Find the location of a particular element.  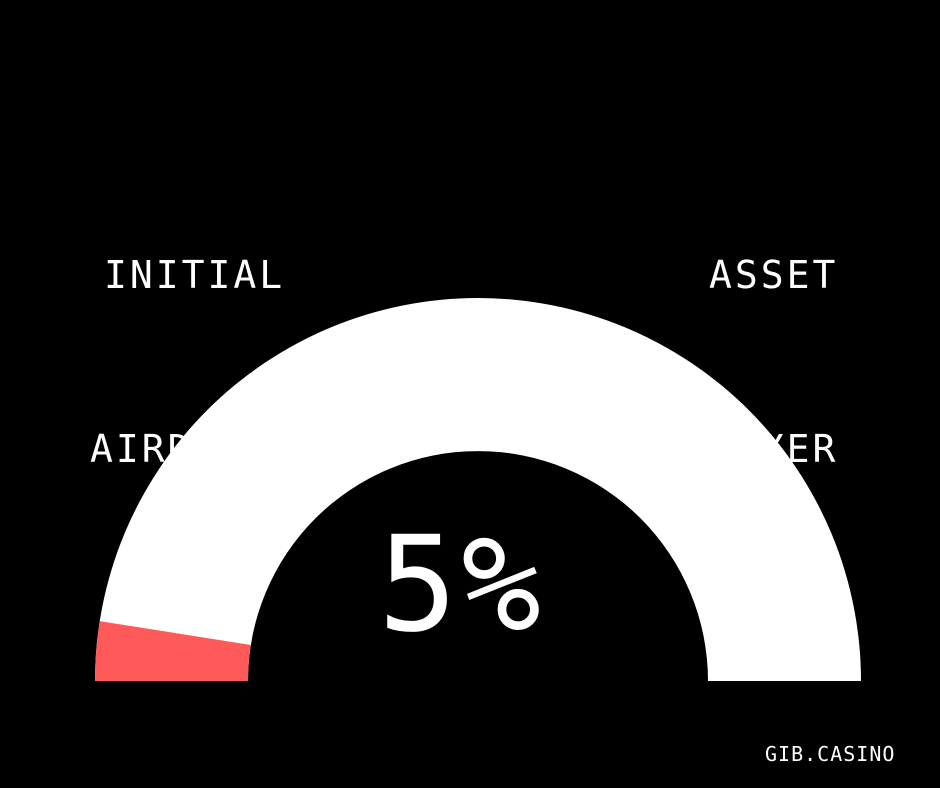

gauge-value-text: 5% is located at coordinates (461, 585).